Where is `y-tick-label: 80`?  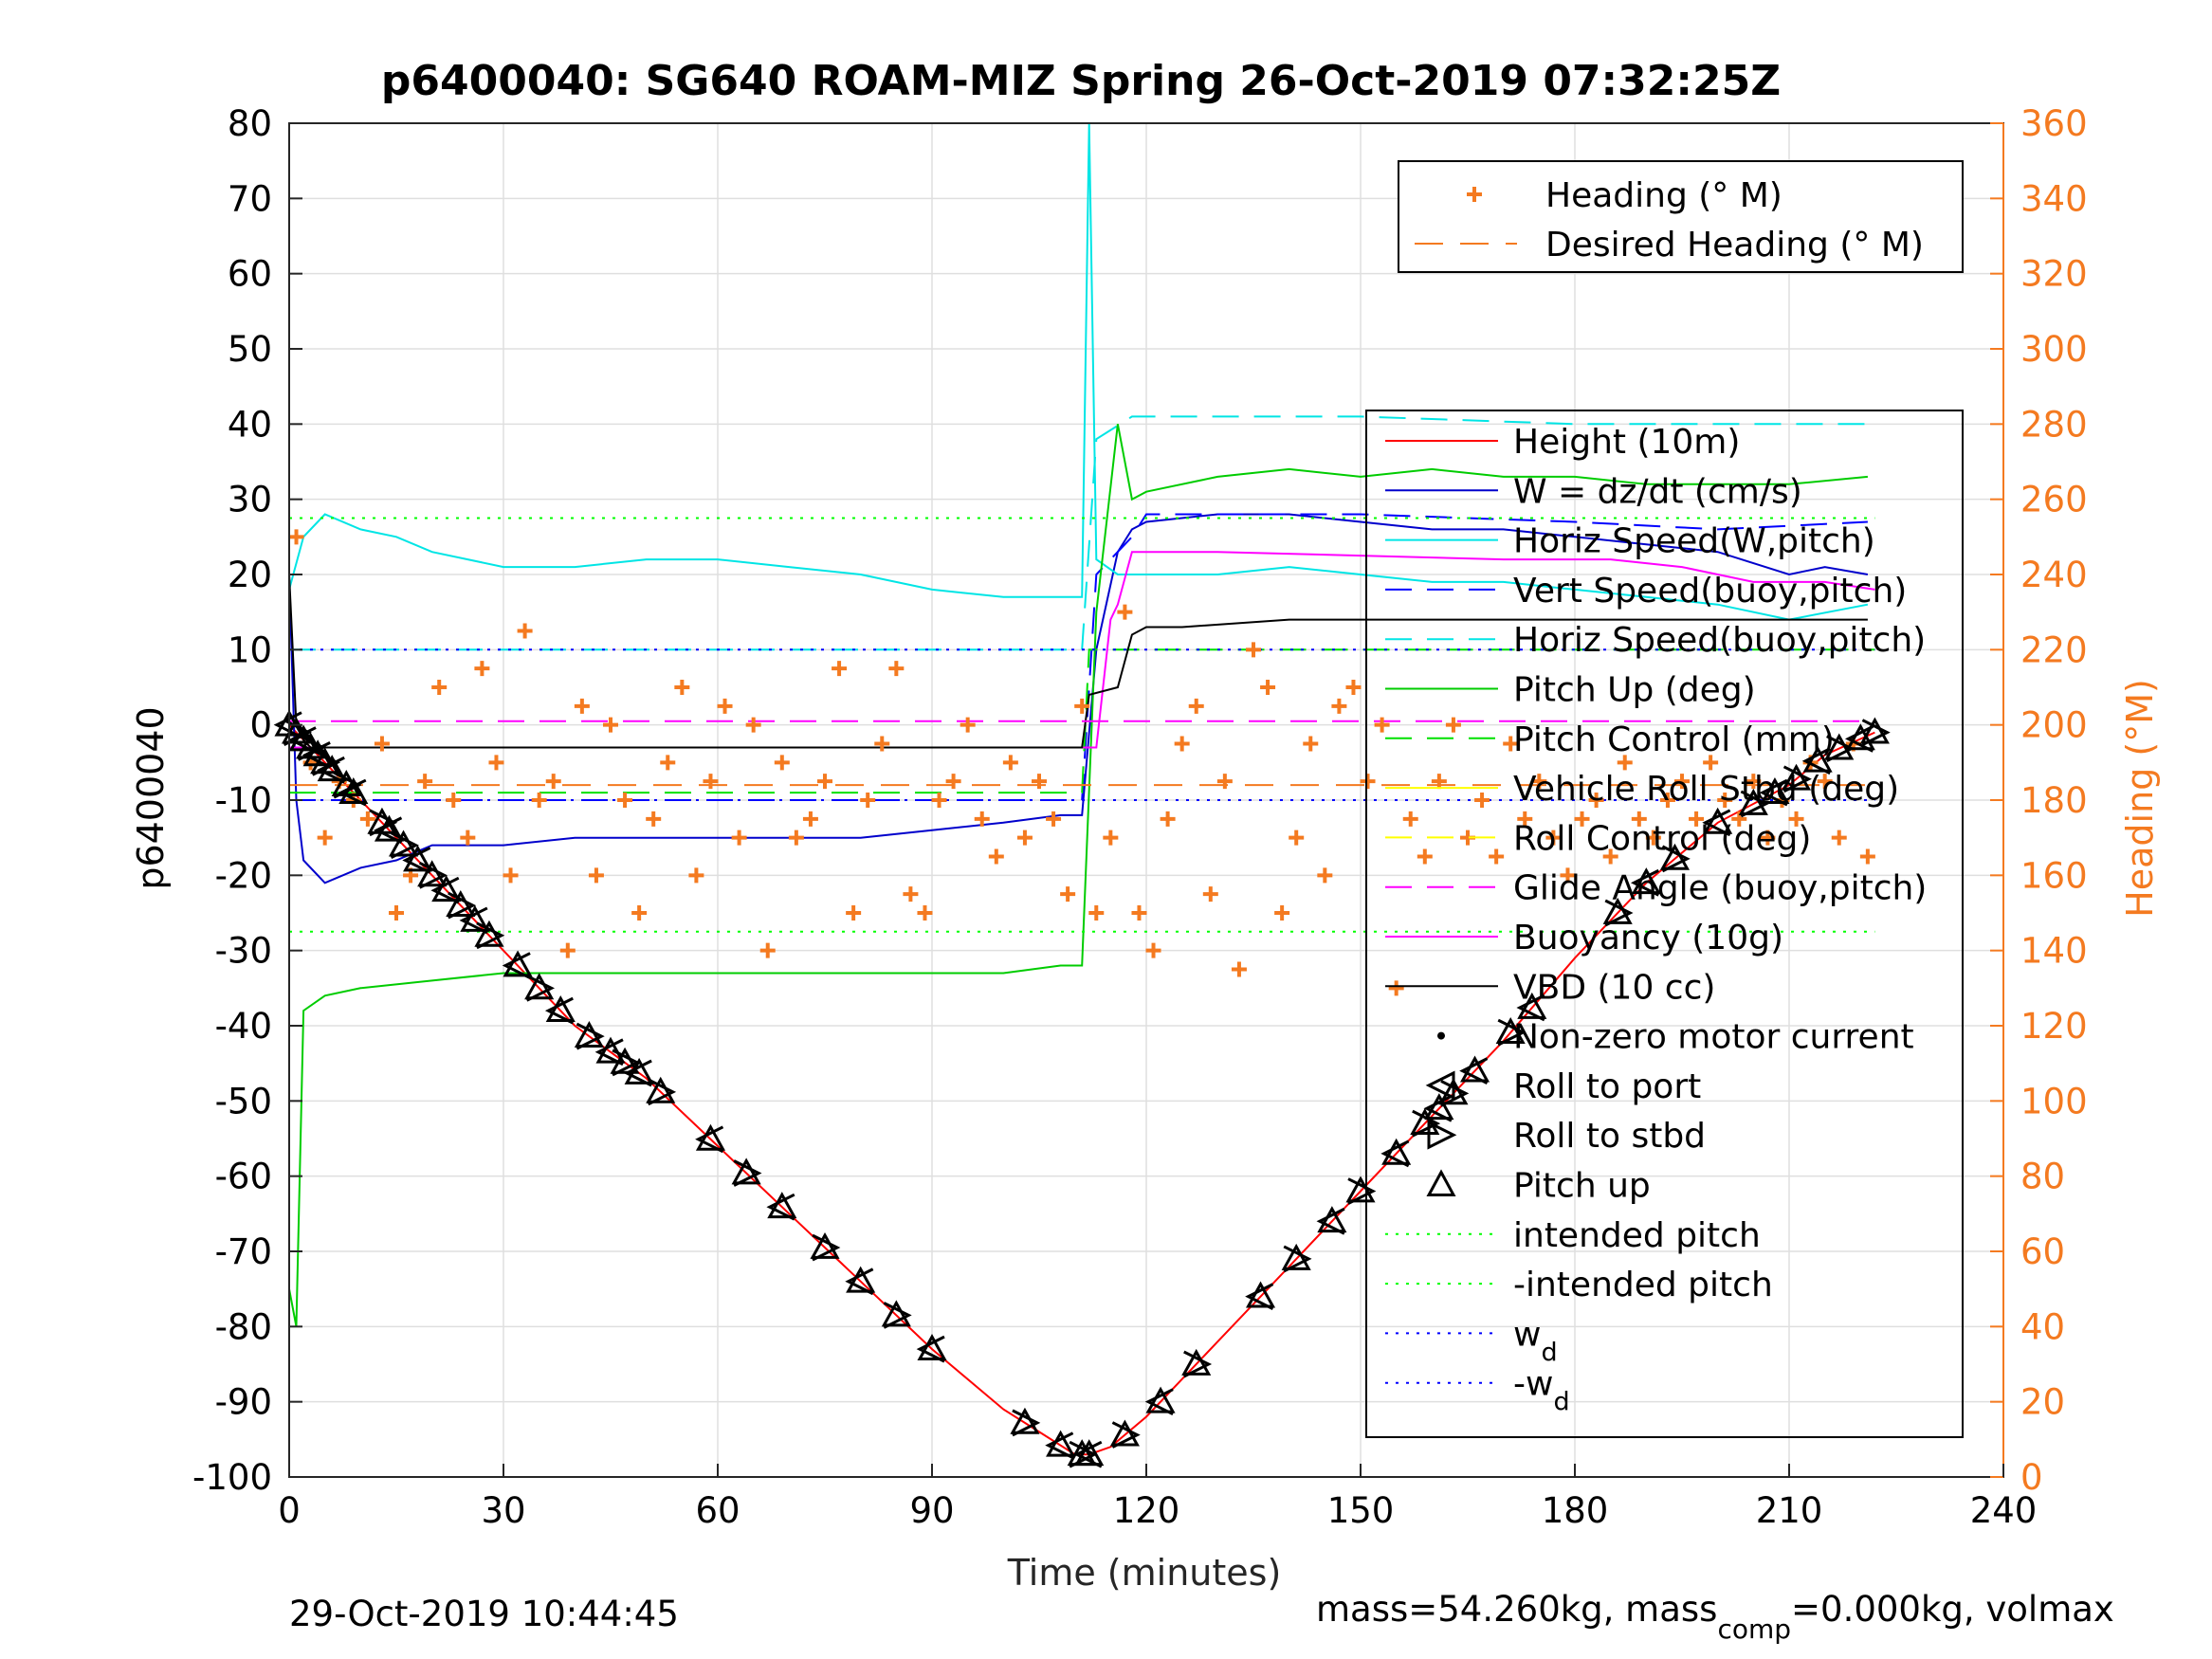
y-tick-label: 80 is located at coordinates (250, 123).